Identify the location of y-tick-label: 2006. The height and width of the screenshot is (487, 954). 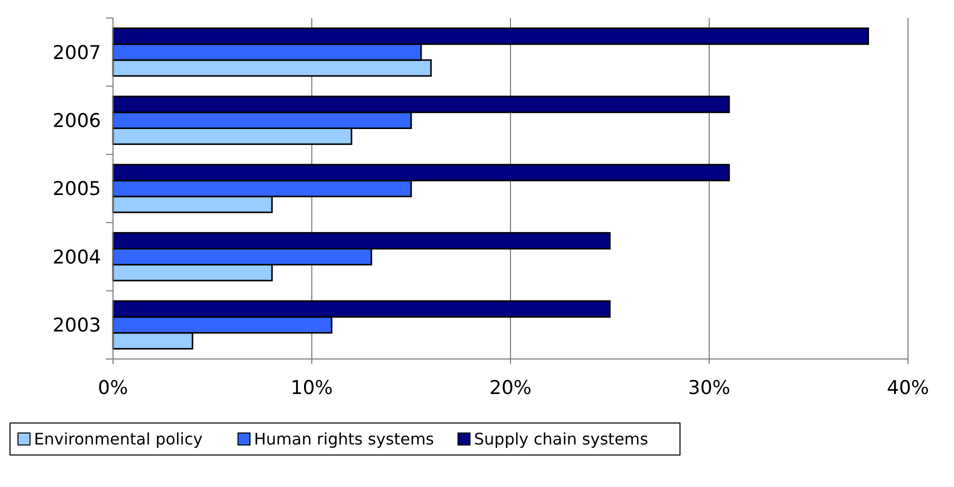
(76, 121).